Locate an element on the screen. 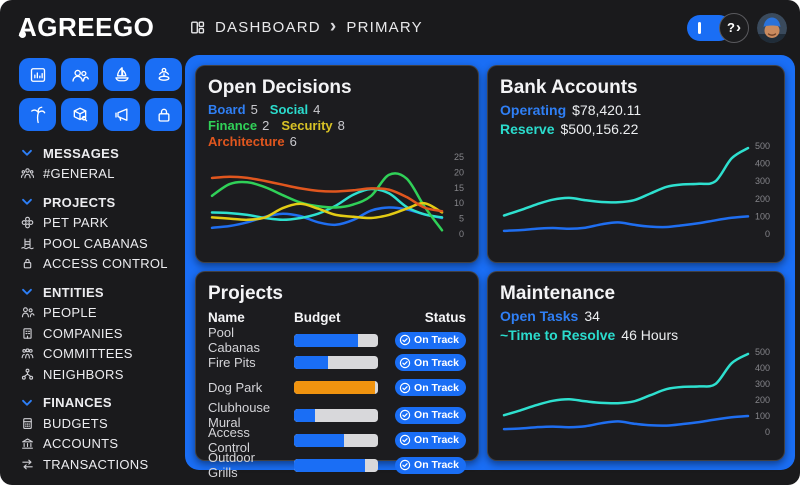 This screenshot has width=800, height=485. project-row: Clubhouse Mural On Track is located at coordinates (337, 415).